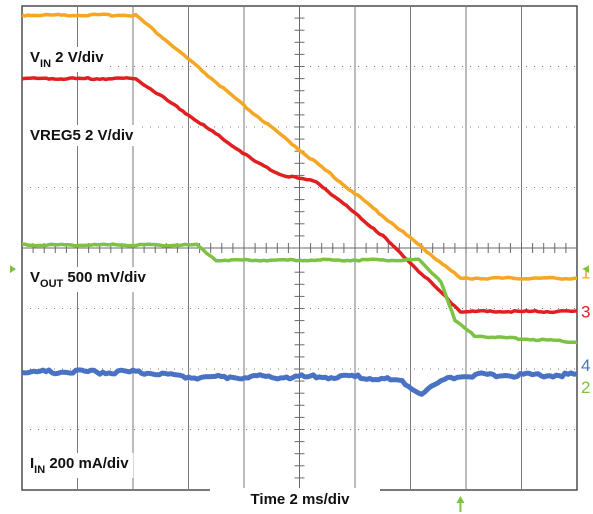 This screenshot has width=593, height=514. What do you see at coordinates (13, 269) in the screenshot?
I see `trigger-level-arrow-left` at bounding box center [13, 269].